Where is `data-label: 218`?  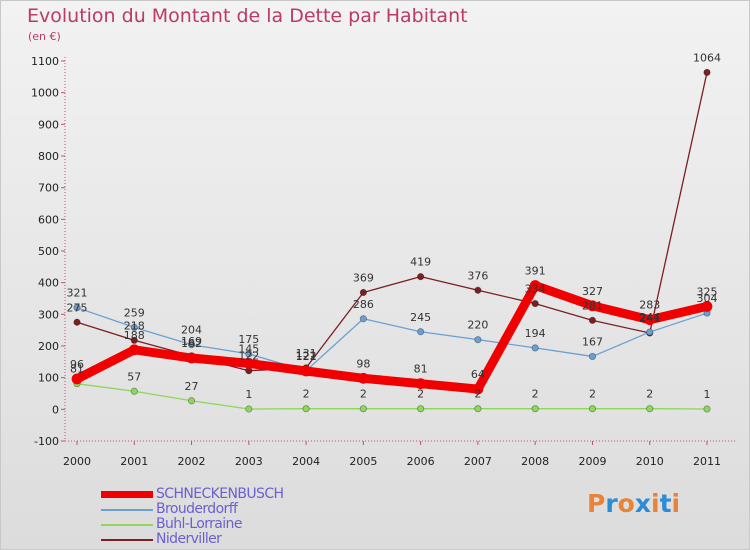
data-label: 218 is located at coordinates (134, 325).